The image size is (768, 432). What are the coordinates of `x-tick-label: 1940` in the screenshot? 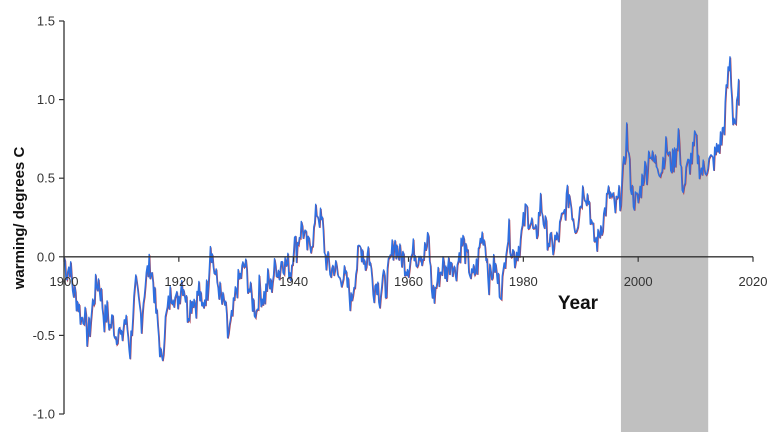 It's located at (293, 281).